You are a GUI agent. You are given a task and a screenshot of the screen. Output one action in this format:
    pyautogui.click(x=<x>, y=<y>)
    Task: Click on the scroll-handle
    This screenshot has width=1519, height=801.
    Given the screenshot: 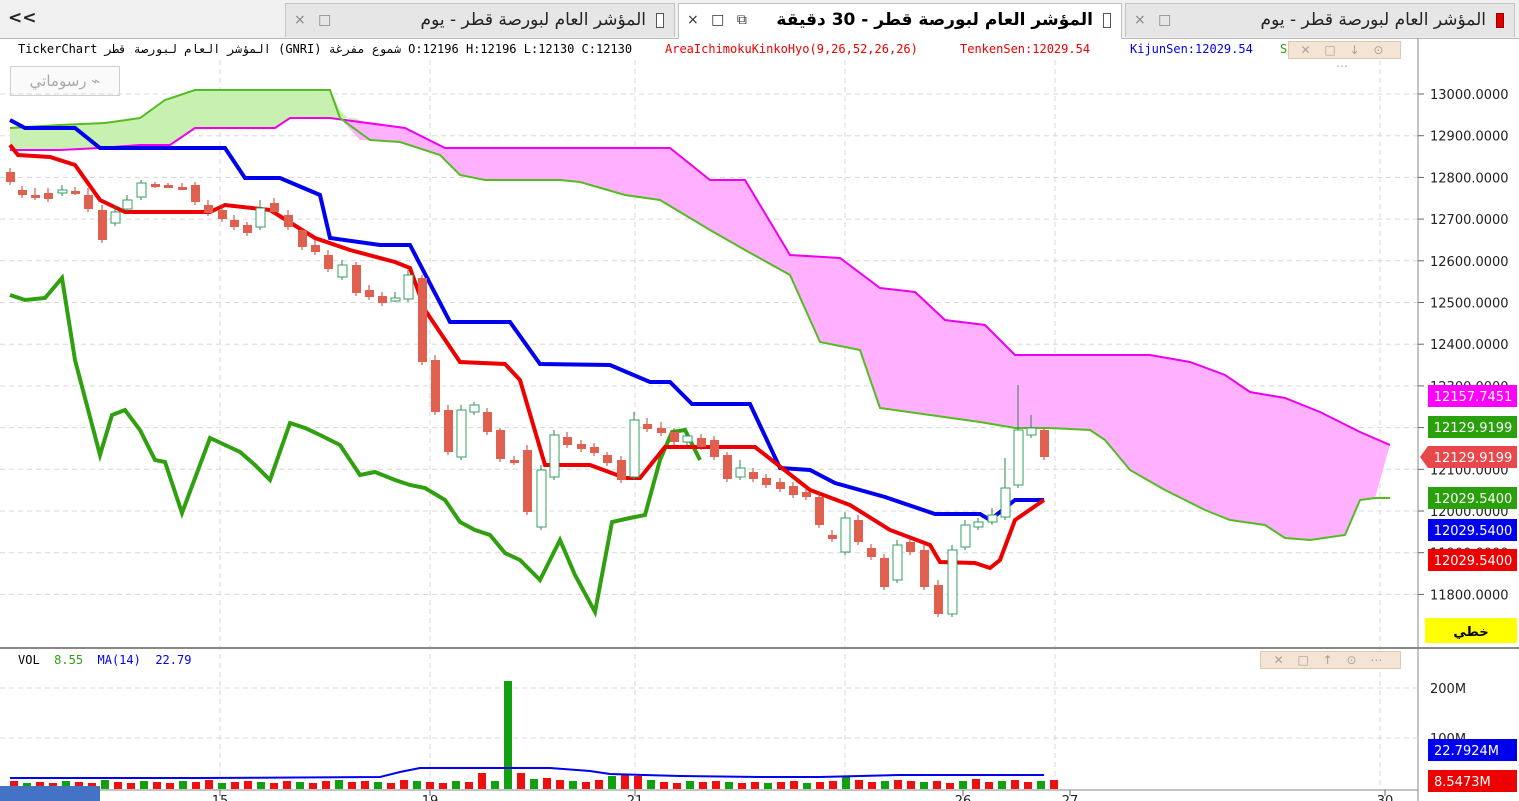 What is the action you would take?
    pyautogui.click(x=50, y=793)
    